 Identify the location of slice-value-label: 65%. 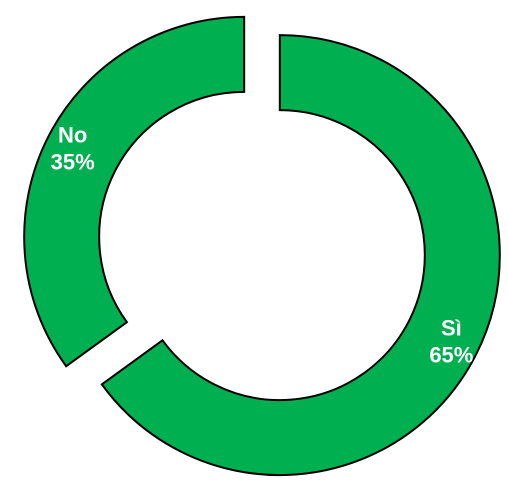
(451, 354).